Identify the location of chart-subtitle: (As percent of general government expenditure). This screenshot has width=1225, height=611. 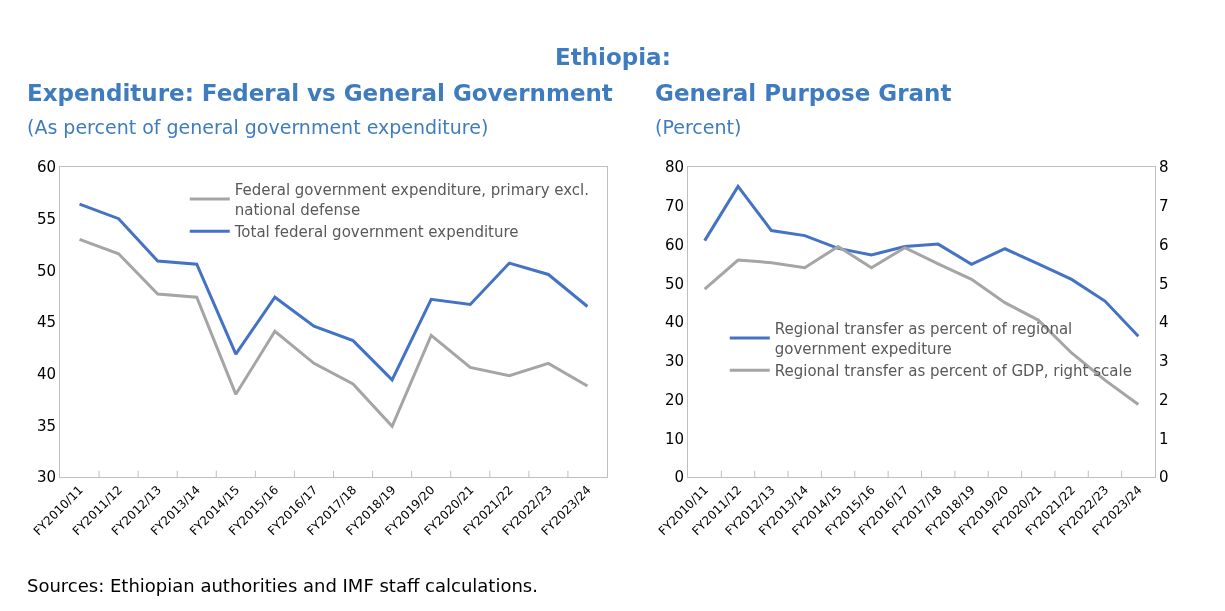
(258, 127).